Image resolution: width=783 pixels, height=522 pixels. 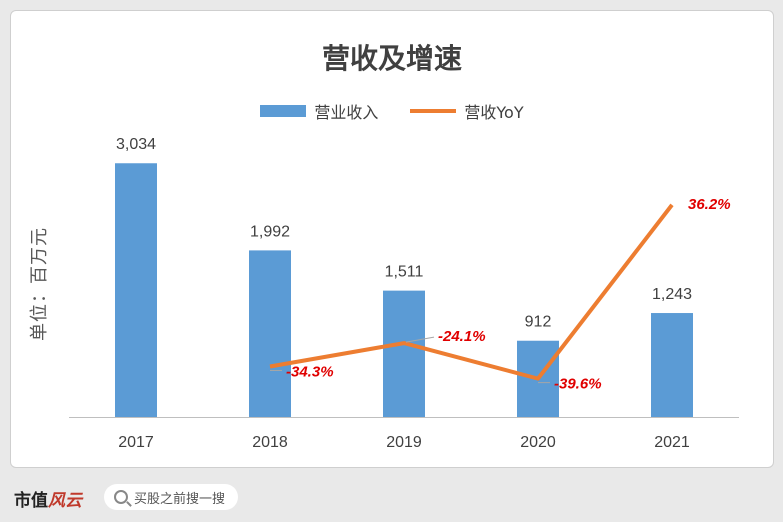 I want to click on chart-title: 营收及增速, so click(x=391, y=58).